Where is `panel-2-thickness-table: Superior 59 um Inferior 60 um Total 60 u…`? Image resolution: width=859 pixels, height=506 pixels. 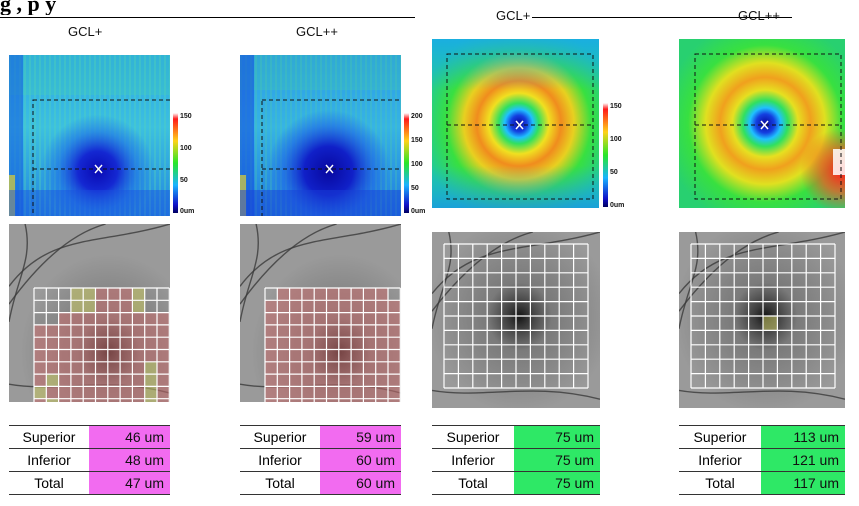
panel-2-thickness-table: Superior 59 um Inferior 60 um Total 60 u… is located at coordinates (320, 460).